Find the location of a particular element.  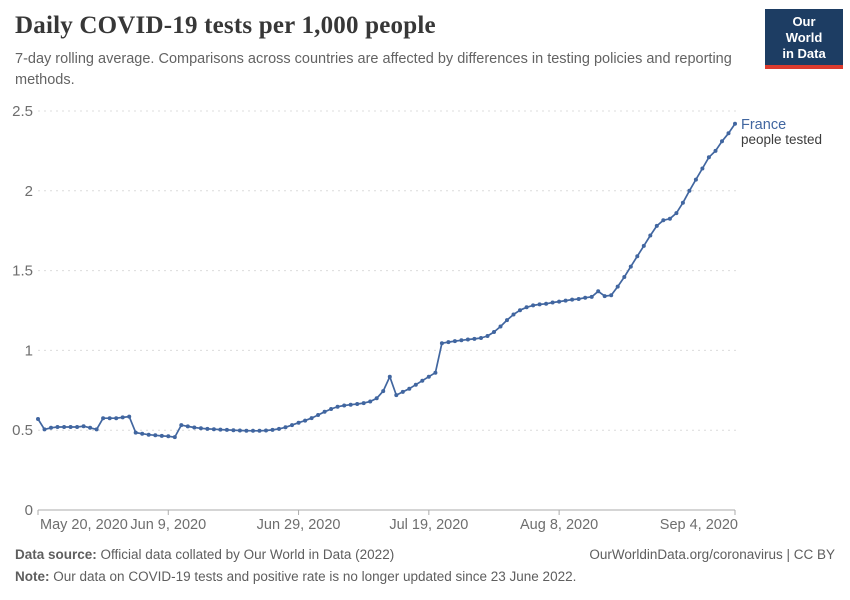

owid-logo-line1: Our World is located at coordinates (804, 29).